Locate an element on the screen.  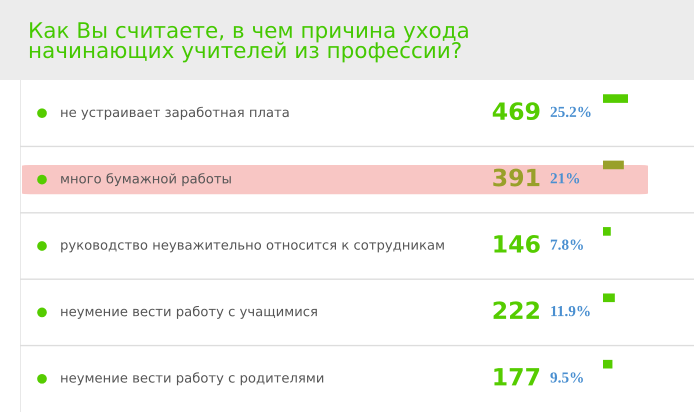
y-tick-label: руководство неуважительно относится к сотрудникам is located at coordinates (252, 247).